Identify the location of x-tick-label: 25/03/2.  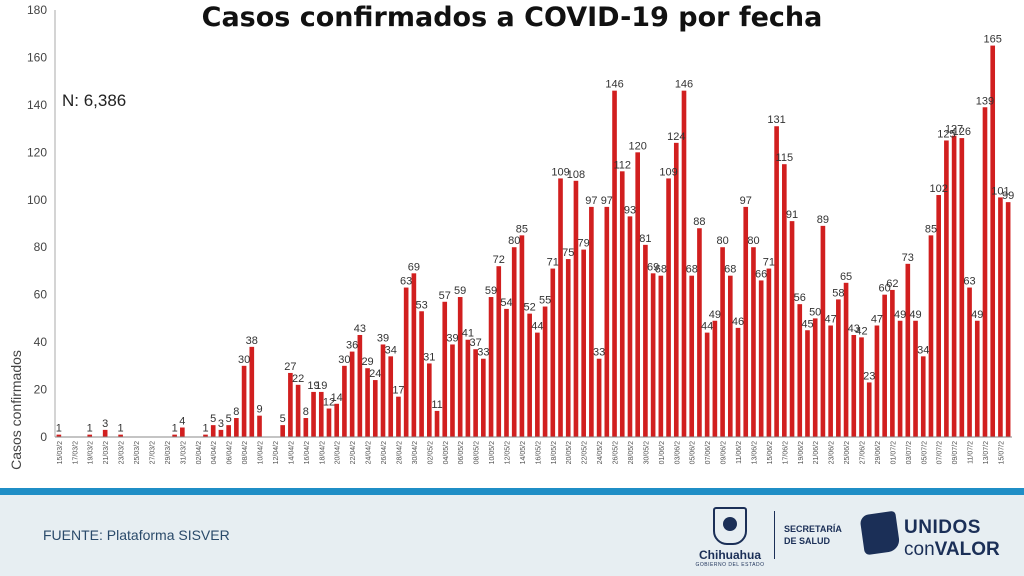
(137, 452).